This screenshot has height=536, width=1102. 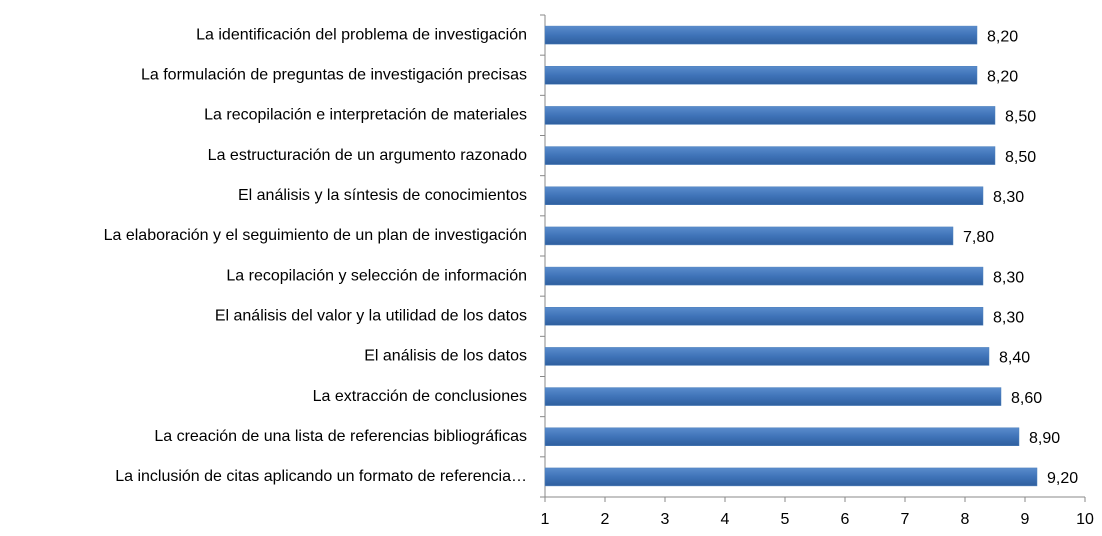 I want to click on x-tick-label: 9, so click(x=1025, y=519).